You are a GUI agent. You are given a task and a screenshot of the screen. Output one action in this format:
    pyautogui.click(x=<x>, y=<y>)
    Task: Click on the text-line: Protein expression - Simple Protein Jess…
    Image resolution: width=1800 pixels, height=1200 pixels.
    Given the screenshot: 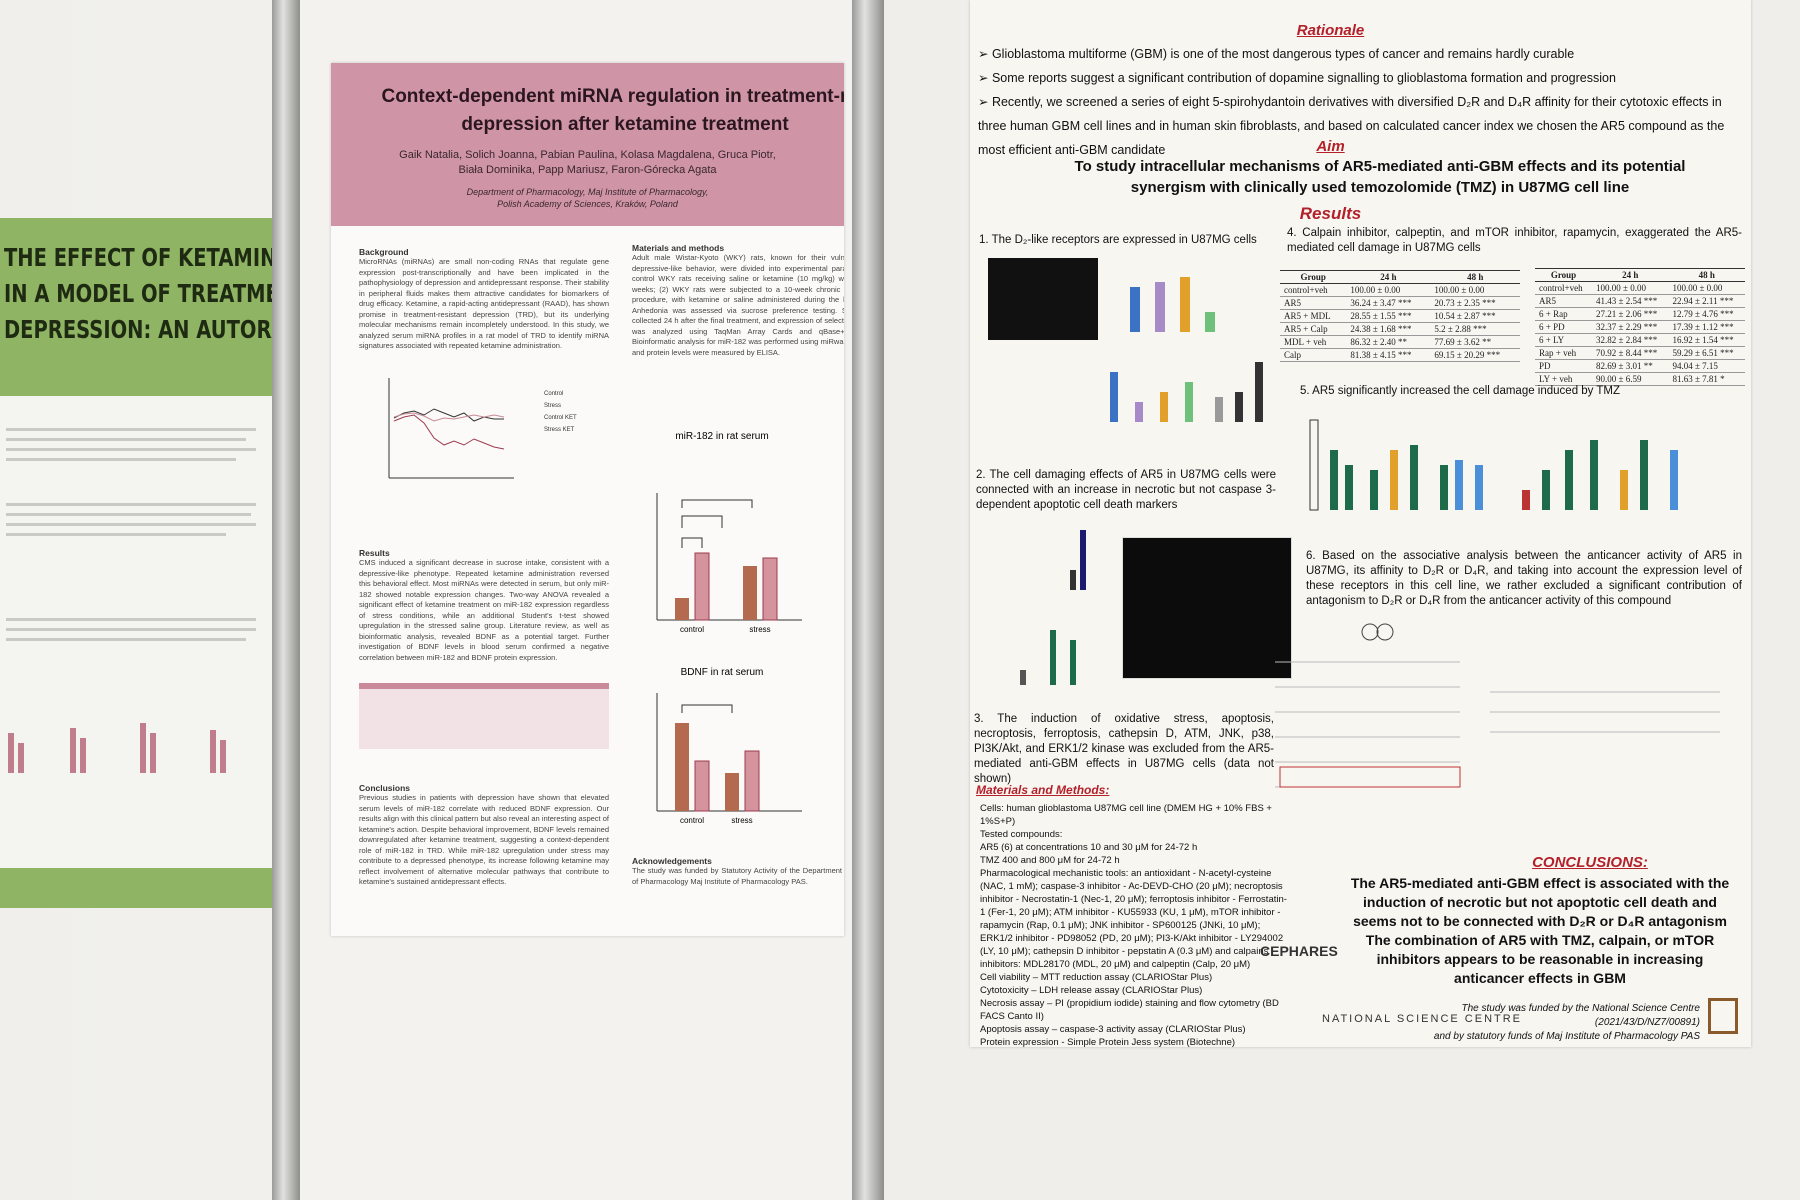 What is the action you would take?
    pyautogui.click(x=1108, y=1042)
    